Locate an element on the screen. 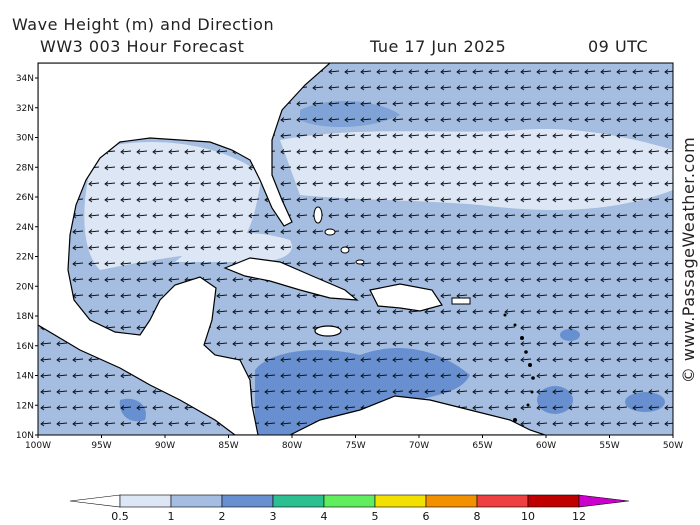 This screenshot has width=700, height=525. lat-label: 32N is located at coordinates (25, 109).